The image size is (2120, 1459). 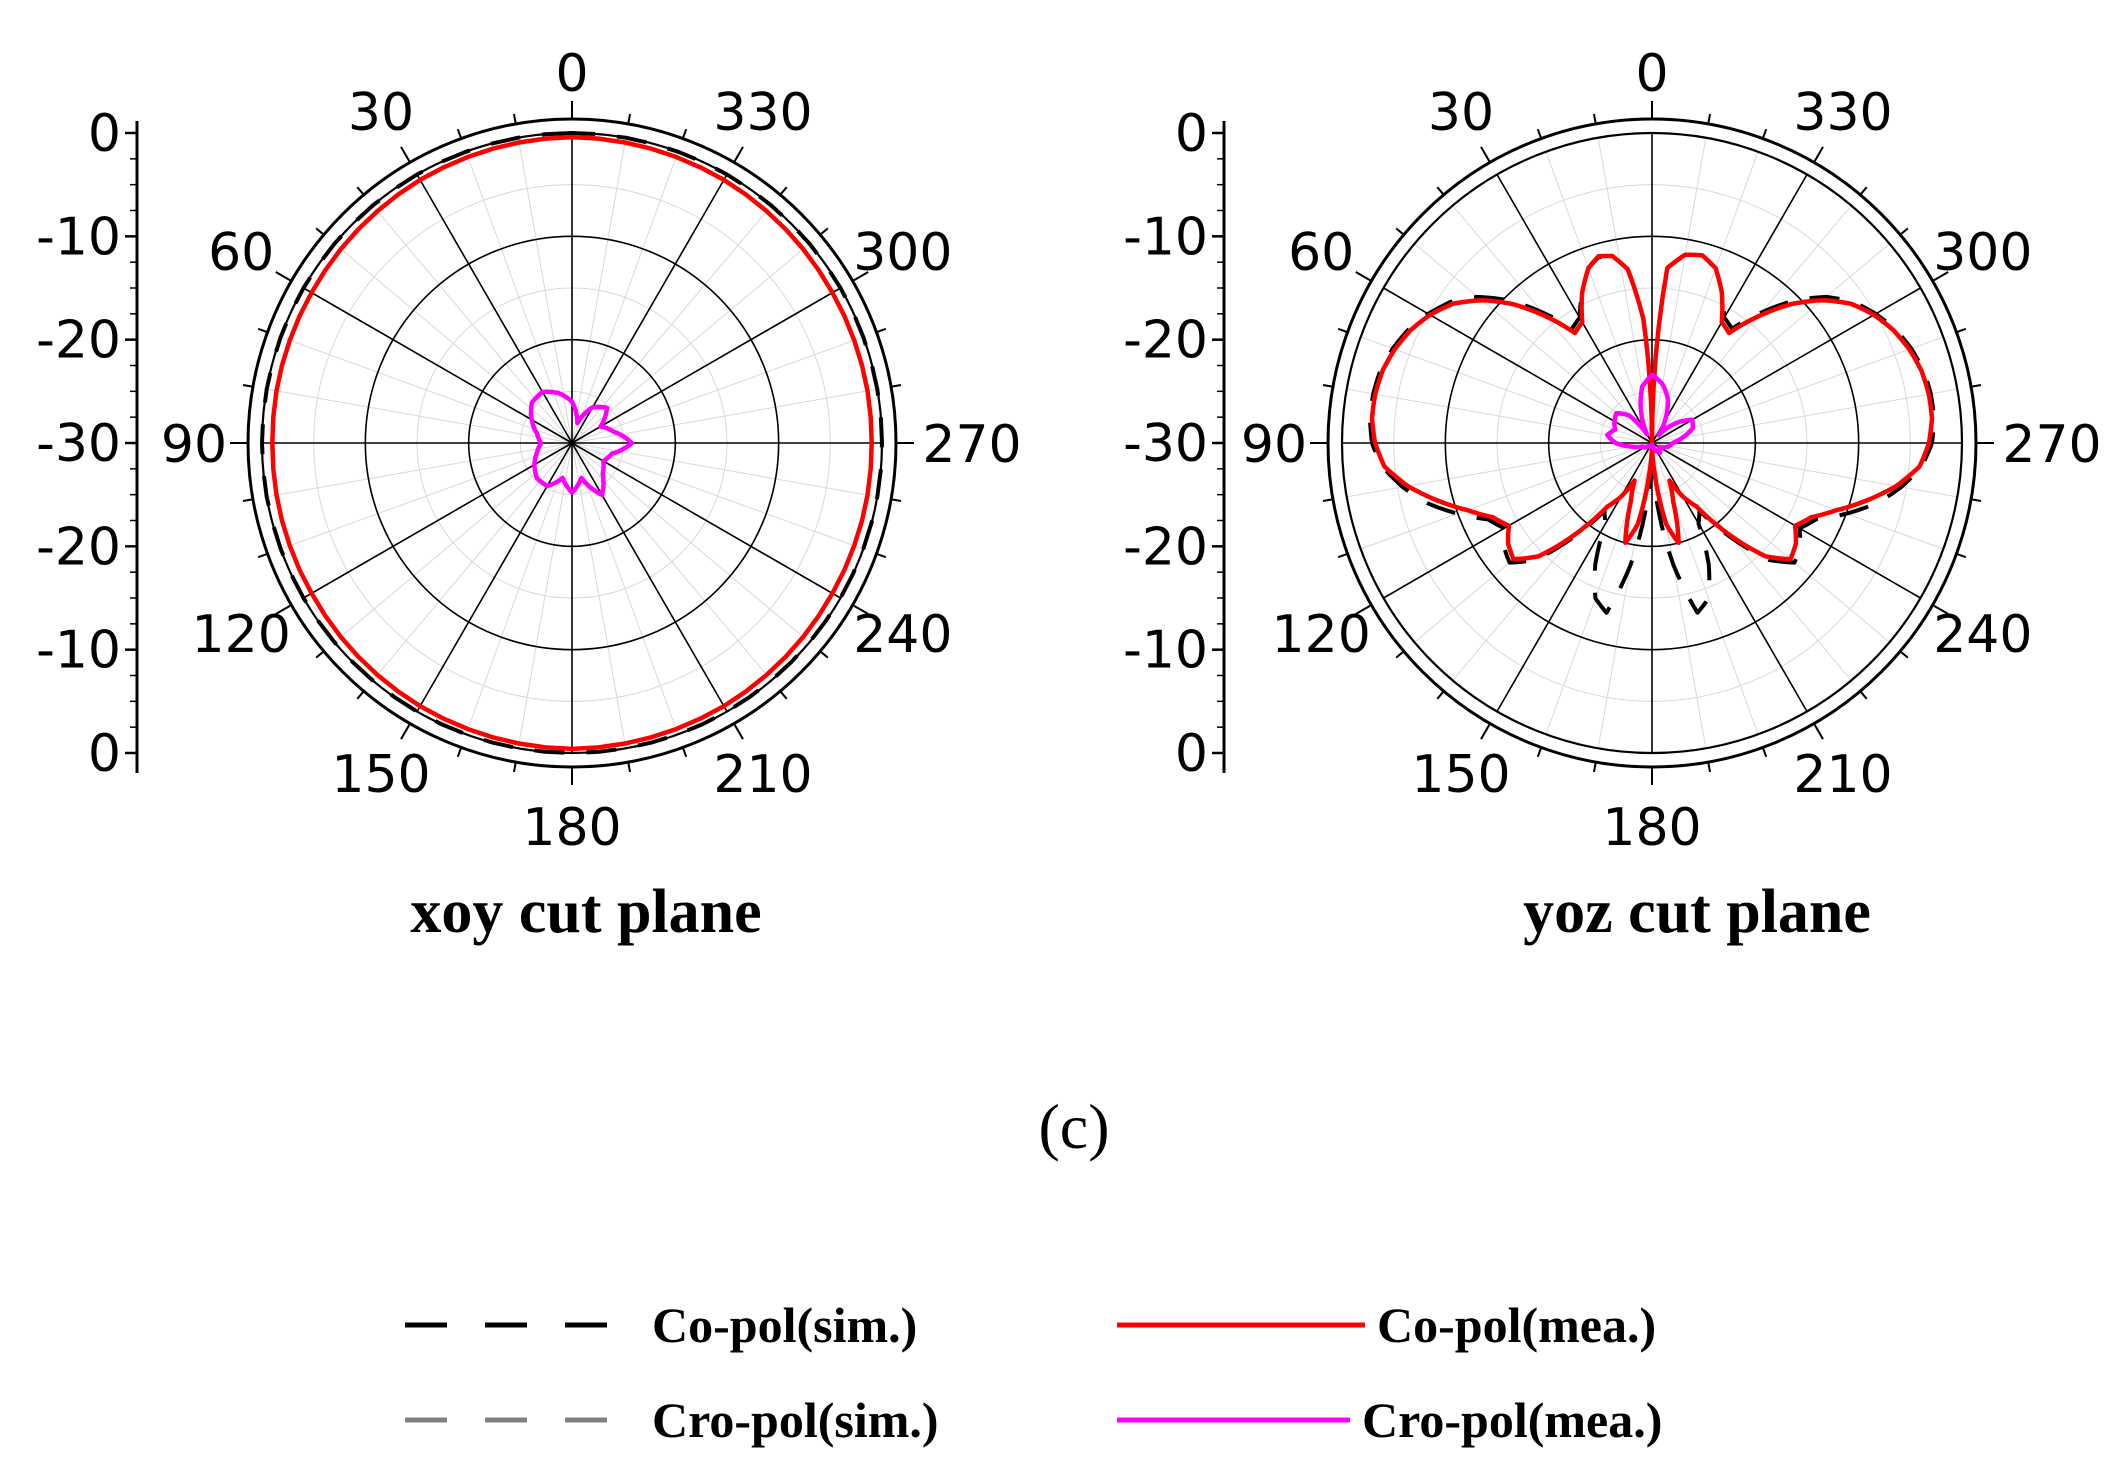 I want to click on series-co-sim-curve, so click(x=572, y=443).